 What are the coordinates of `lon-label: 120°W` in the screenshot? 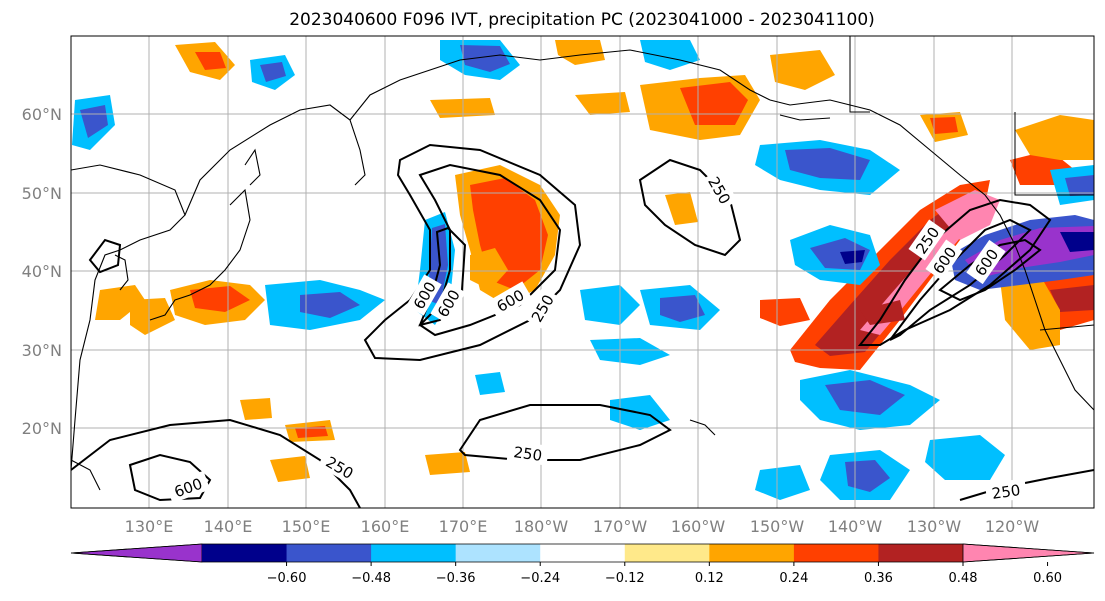 It's located at (1012, 526).